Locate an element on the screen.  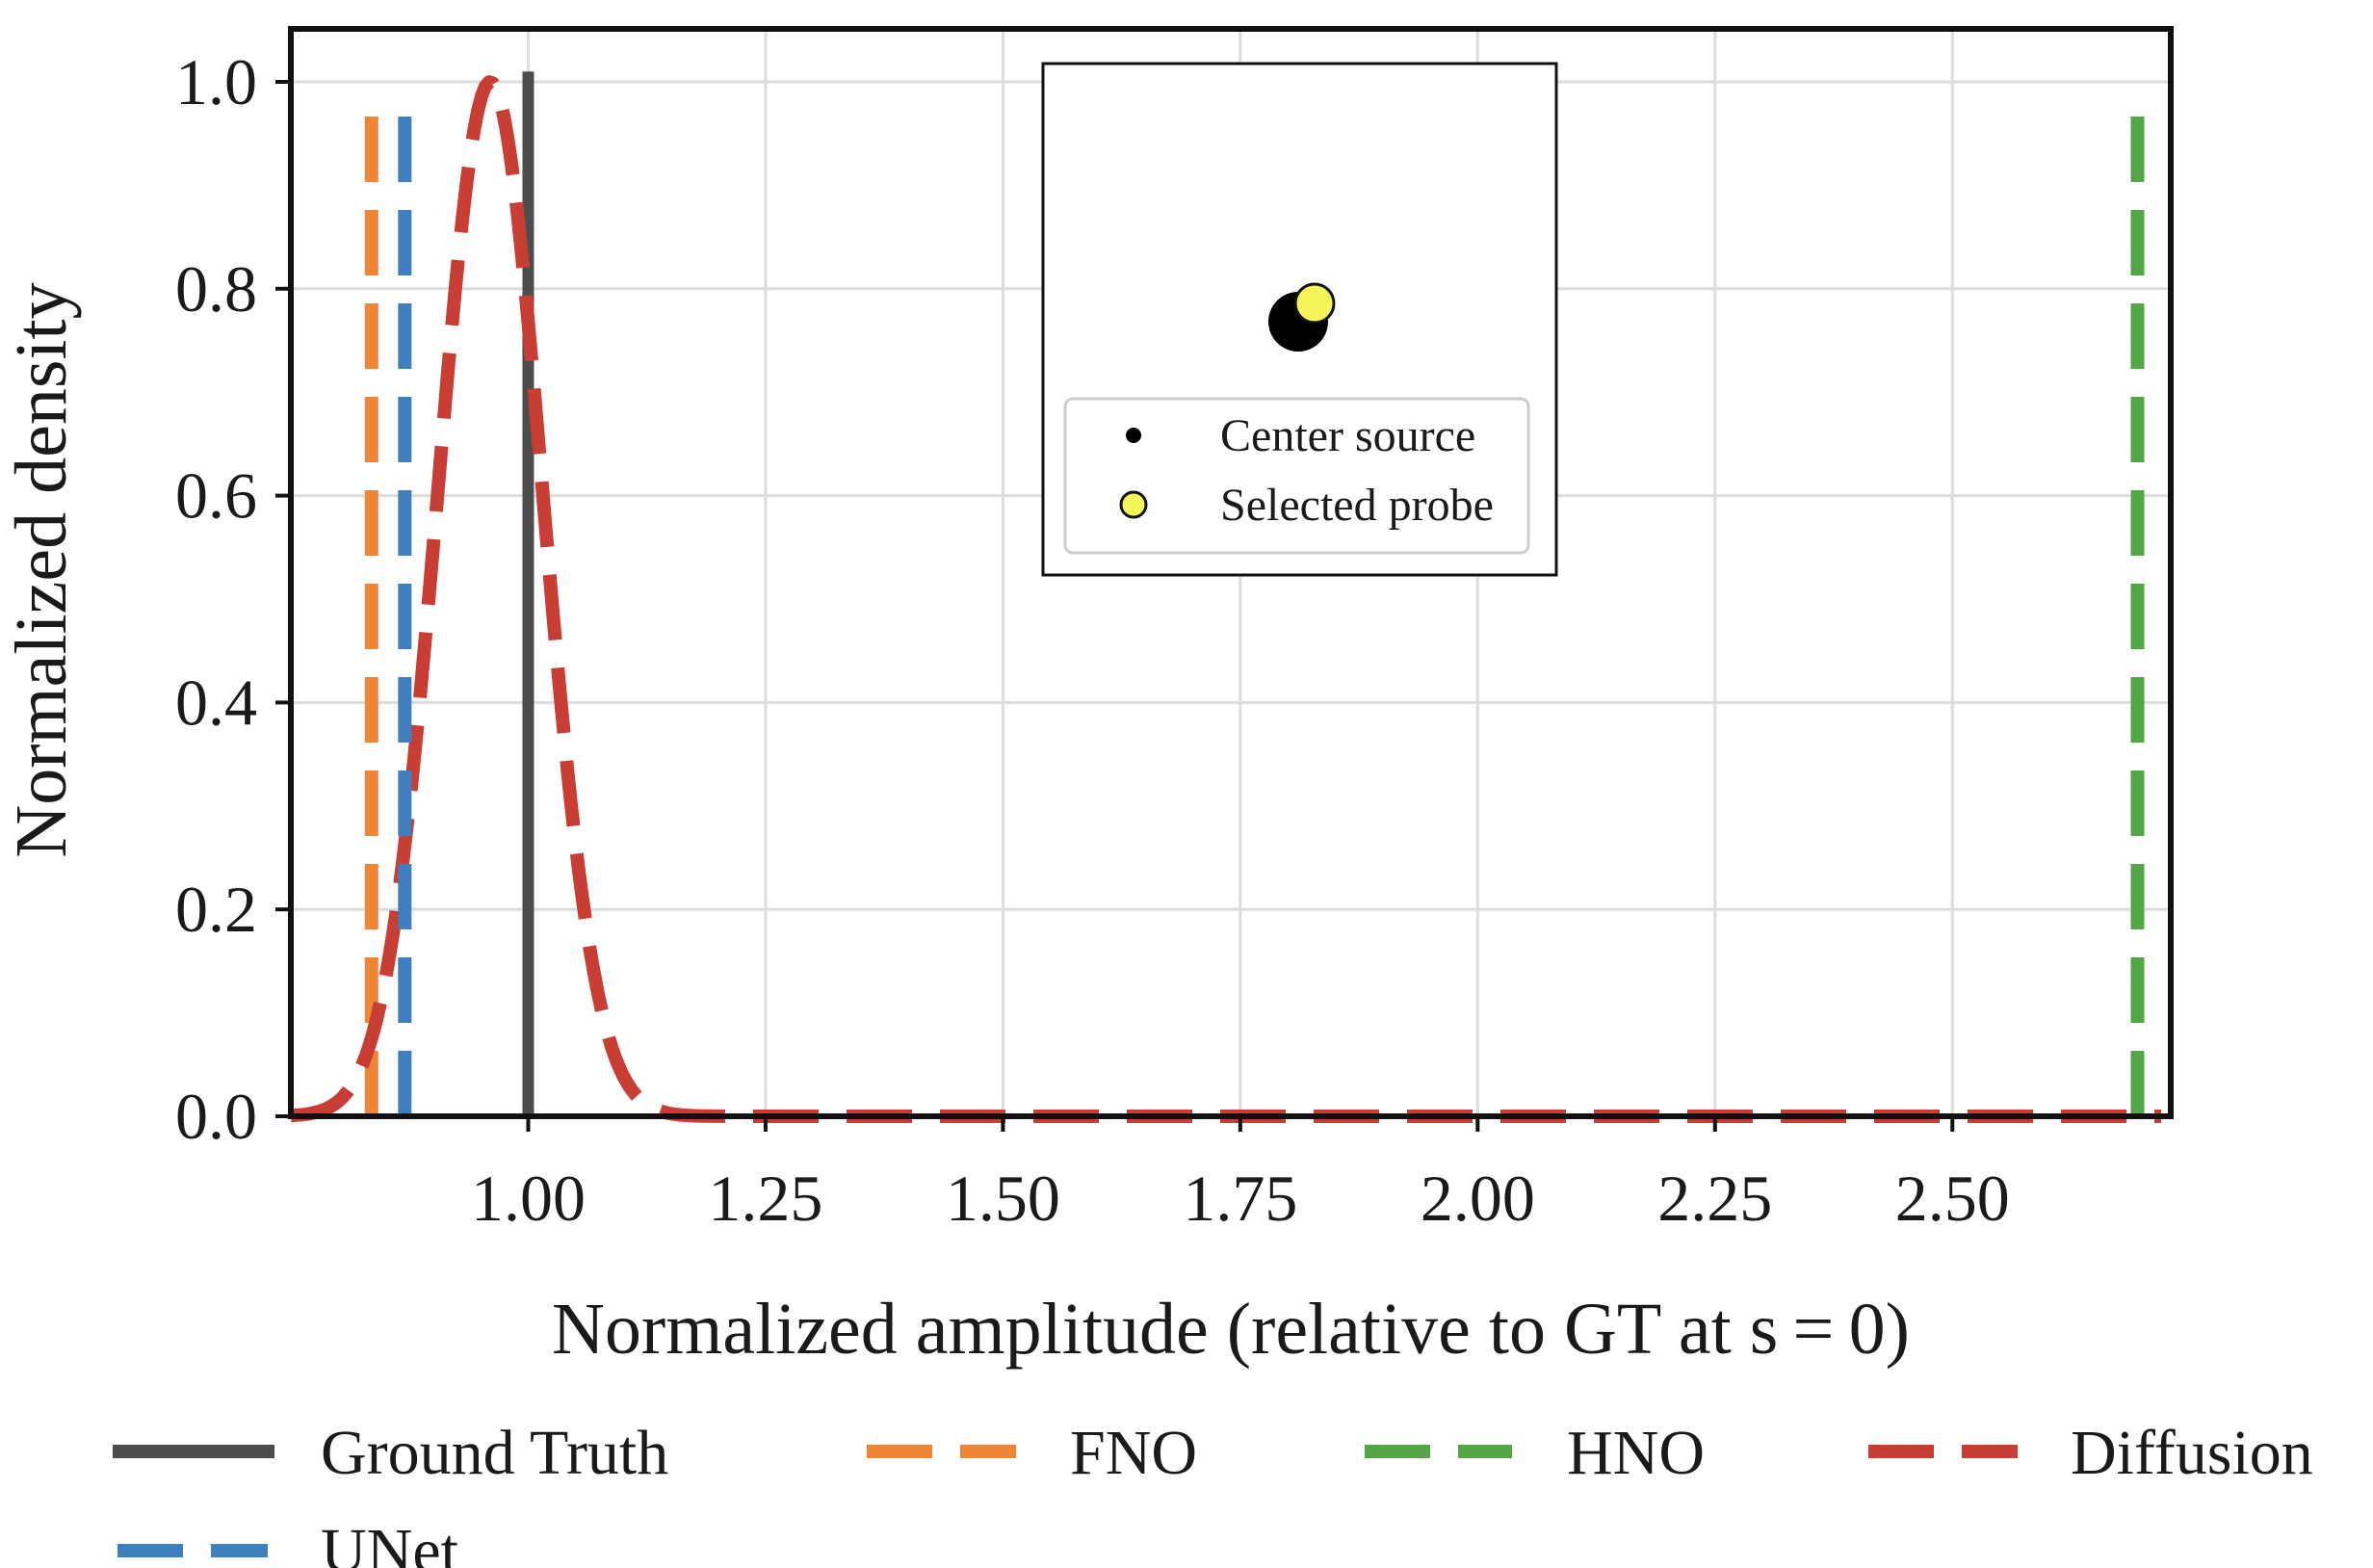
legend-diffusion-label: Diffusion is located at coordinates (2192, 1453).